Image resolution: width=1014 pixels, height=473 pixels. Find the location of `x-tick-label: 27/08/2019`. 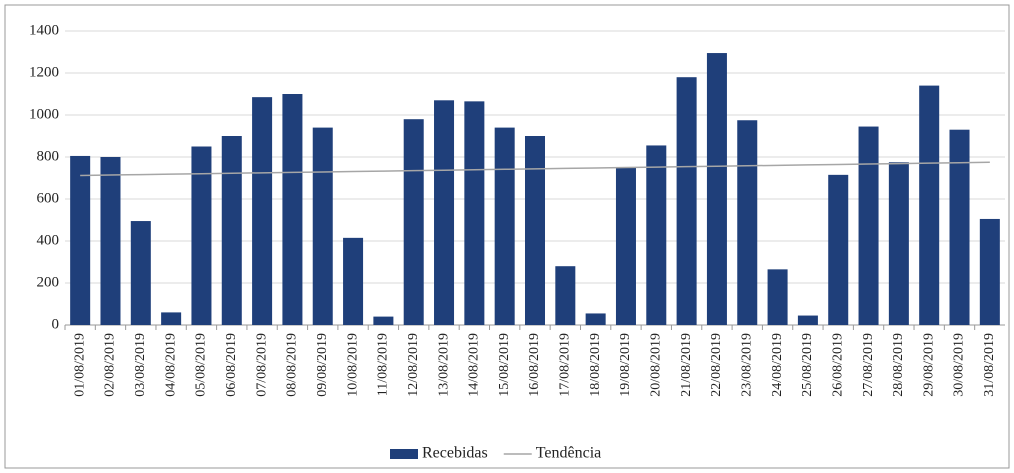

x-tick-label: 27/08/2019 is located at coordinates (868, 365).